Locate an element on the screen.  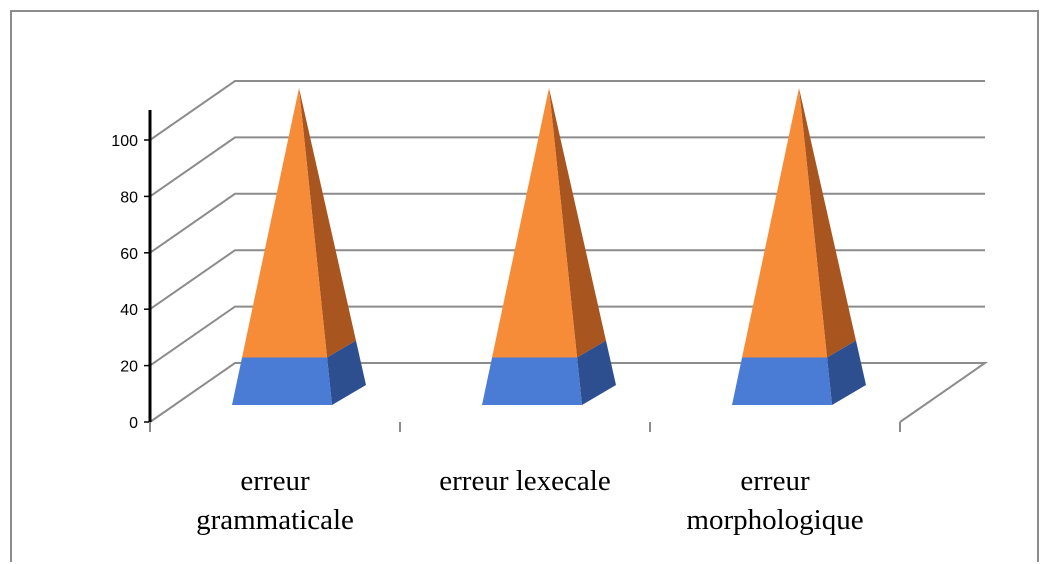
y-tick-label: 100 is located at coordinates (124, 141).